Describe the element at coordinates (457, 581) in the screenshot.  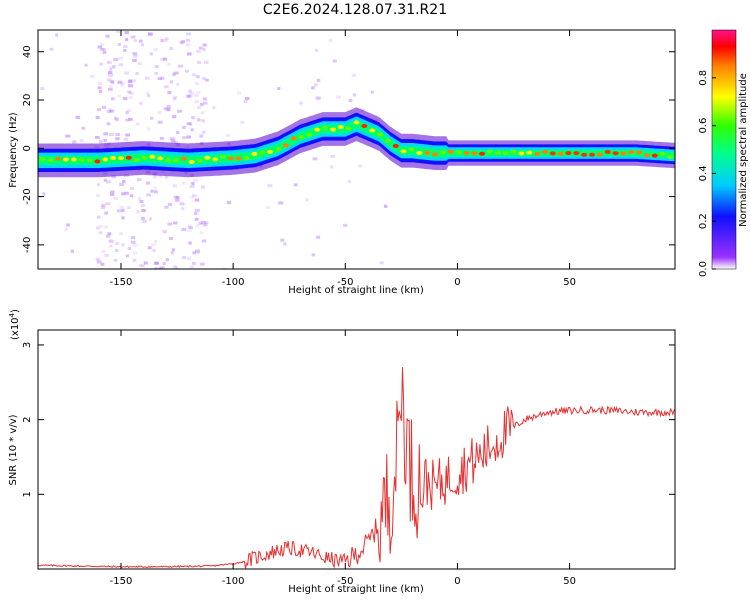
I see `snr-x-tick-label: 0` at that location.